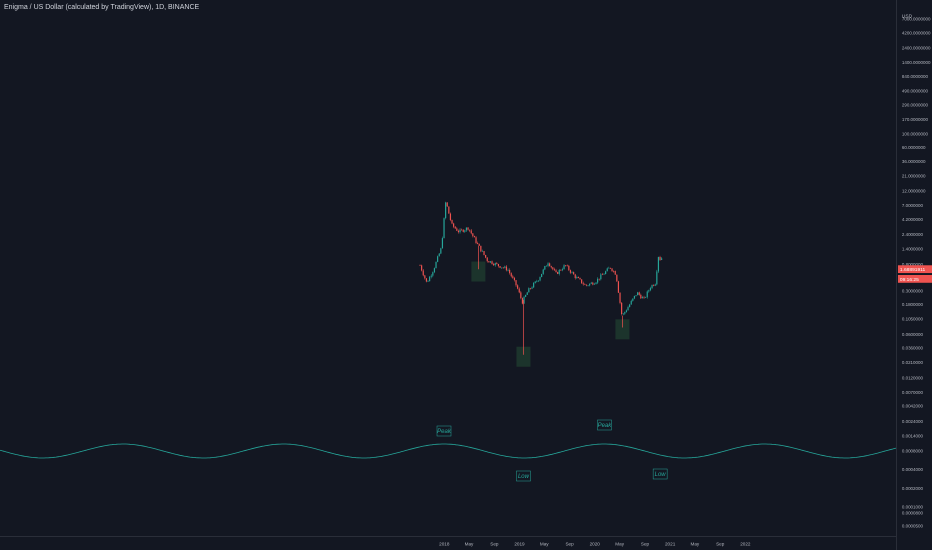  Describe the element at coordinates (444, 543) in the screenshot. I see `time-tick-label: 2018` at that location.